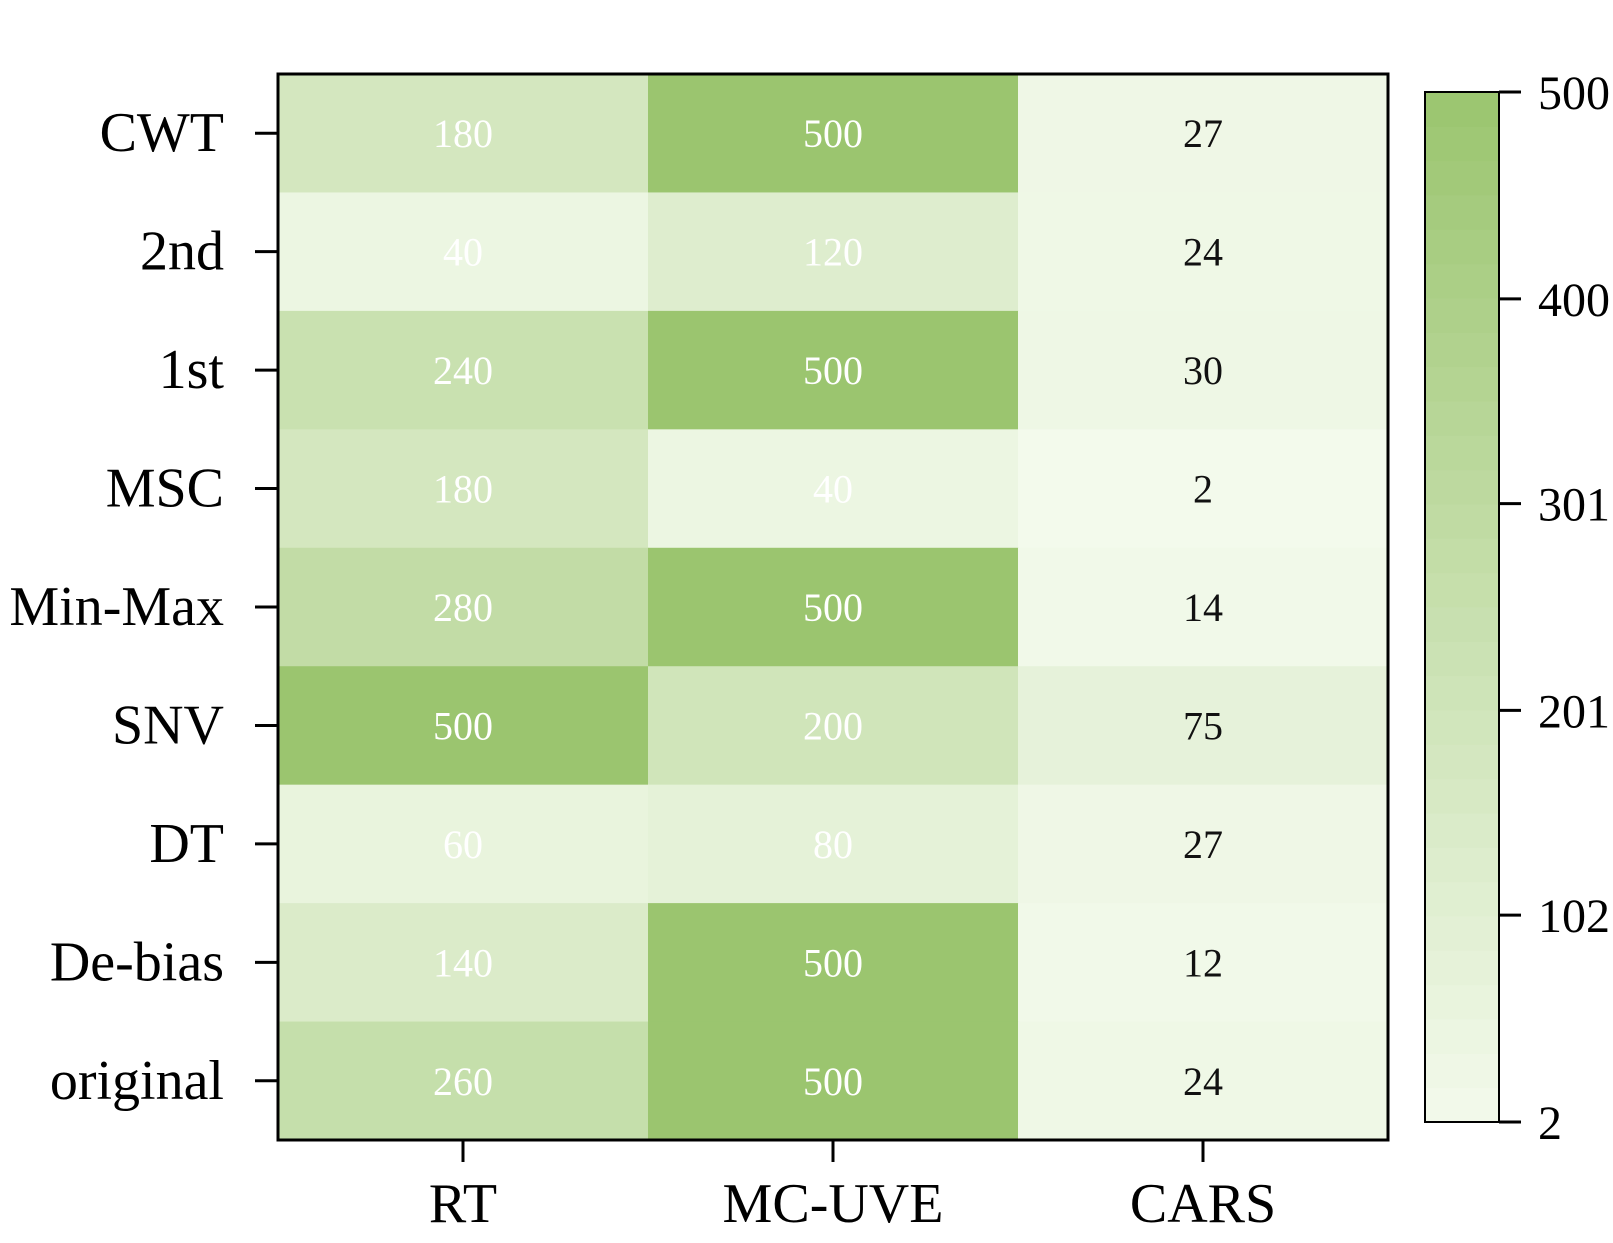 Image resolution: width=1613 pixels, height=1243 pixels. I want to click on x-axis: RT MC-UVE CARS, so click(852, 1187).